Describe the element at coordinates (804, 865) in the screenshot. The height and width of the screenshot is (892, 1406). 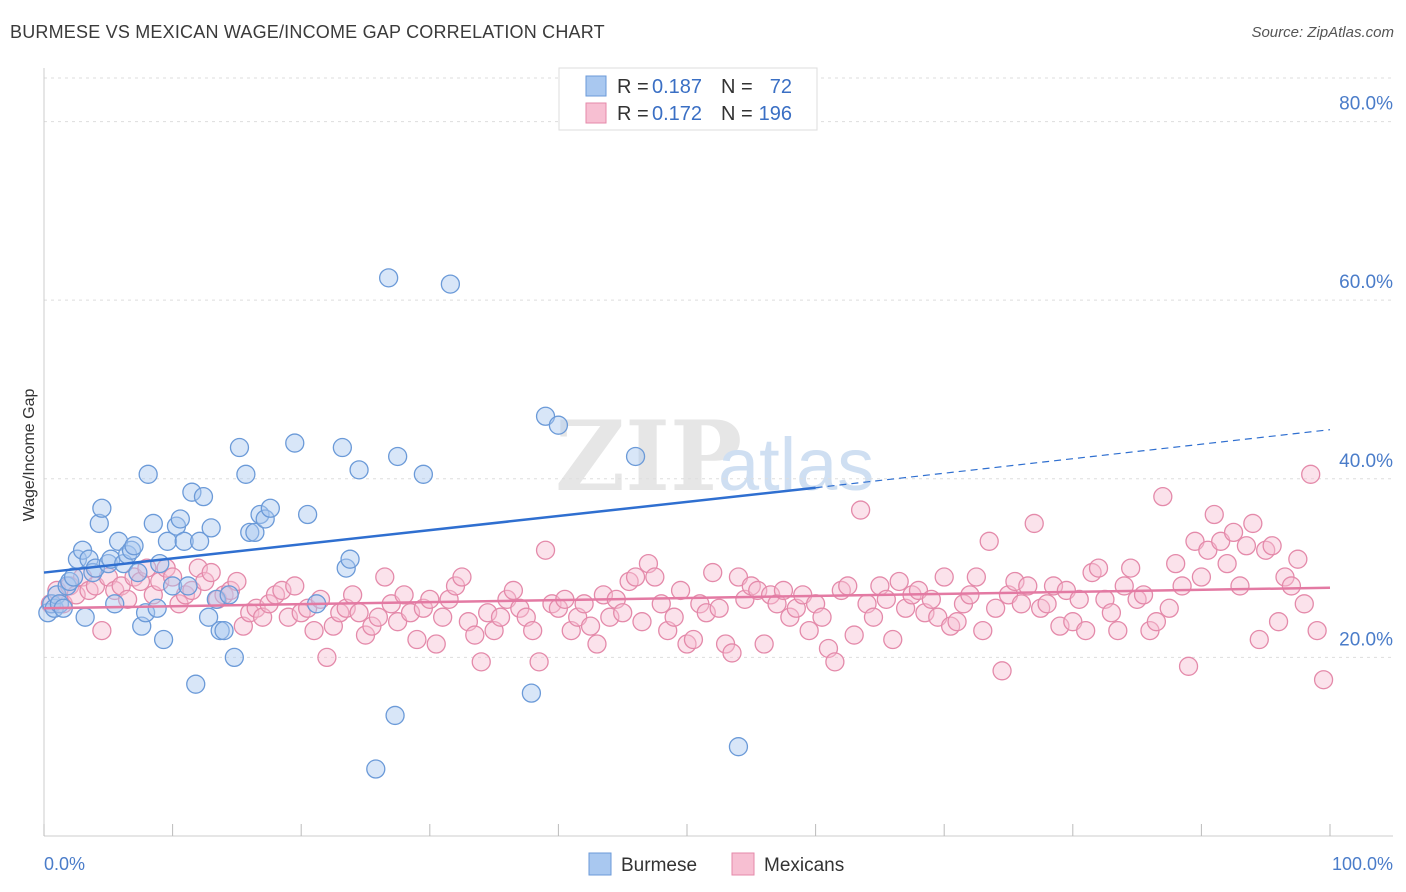
I see `bottom-legend-label-mexicans: Mexicans` at that location.